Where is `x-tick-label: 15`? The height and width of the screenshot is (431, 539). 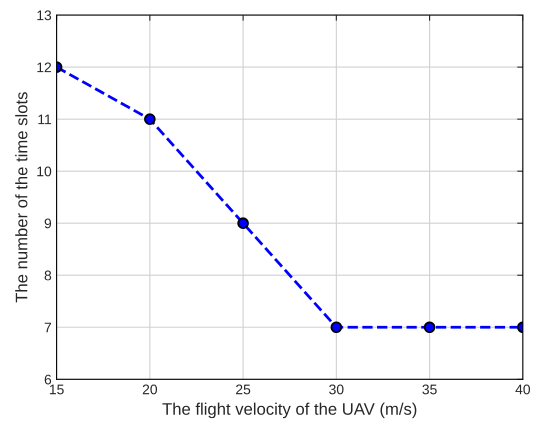
x-tick-label: 15 is located at coordinates (57, 389).